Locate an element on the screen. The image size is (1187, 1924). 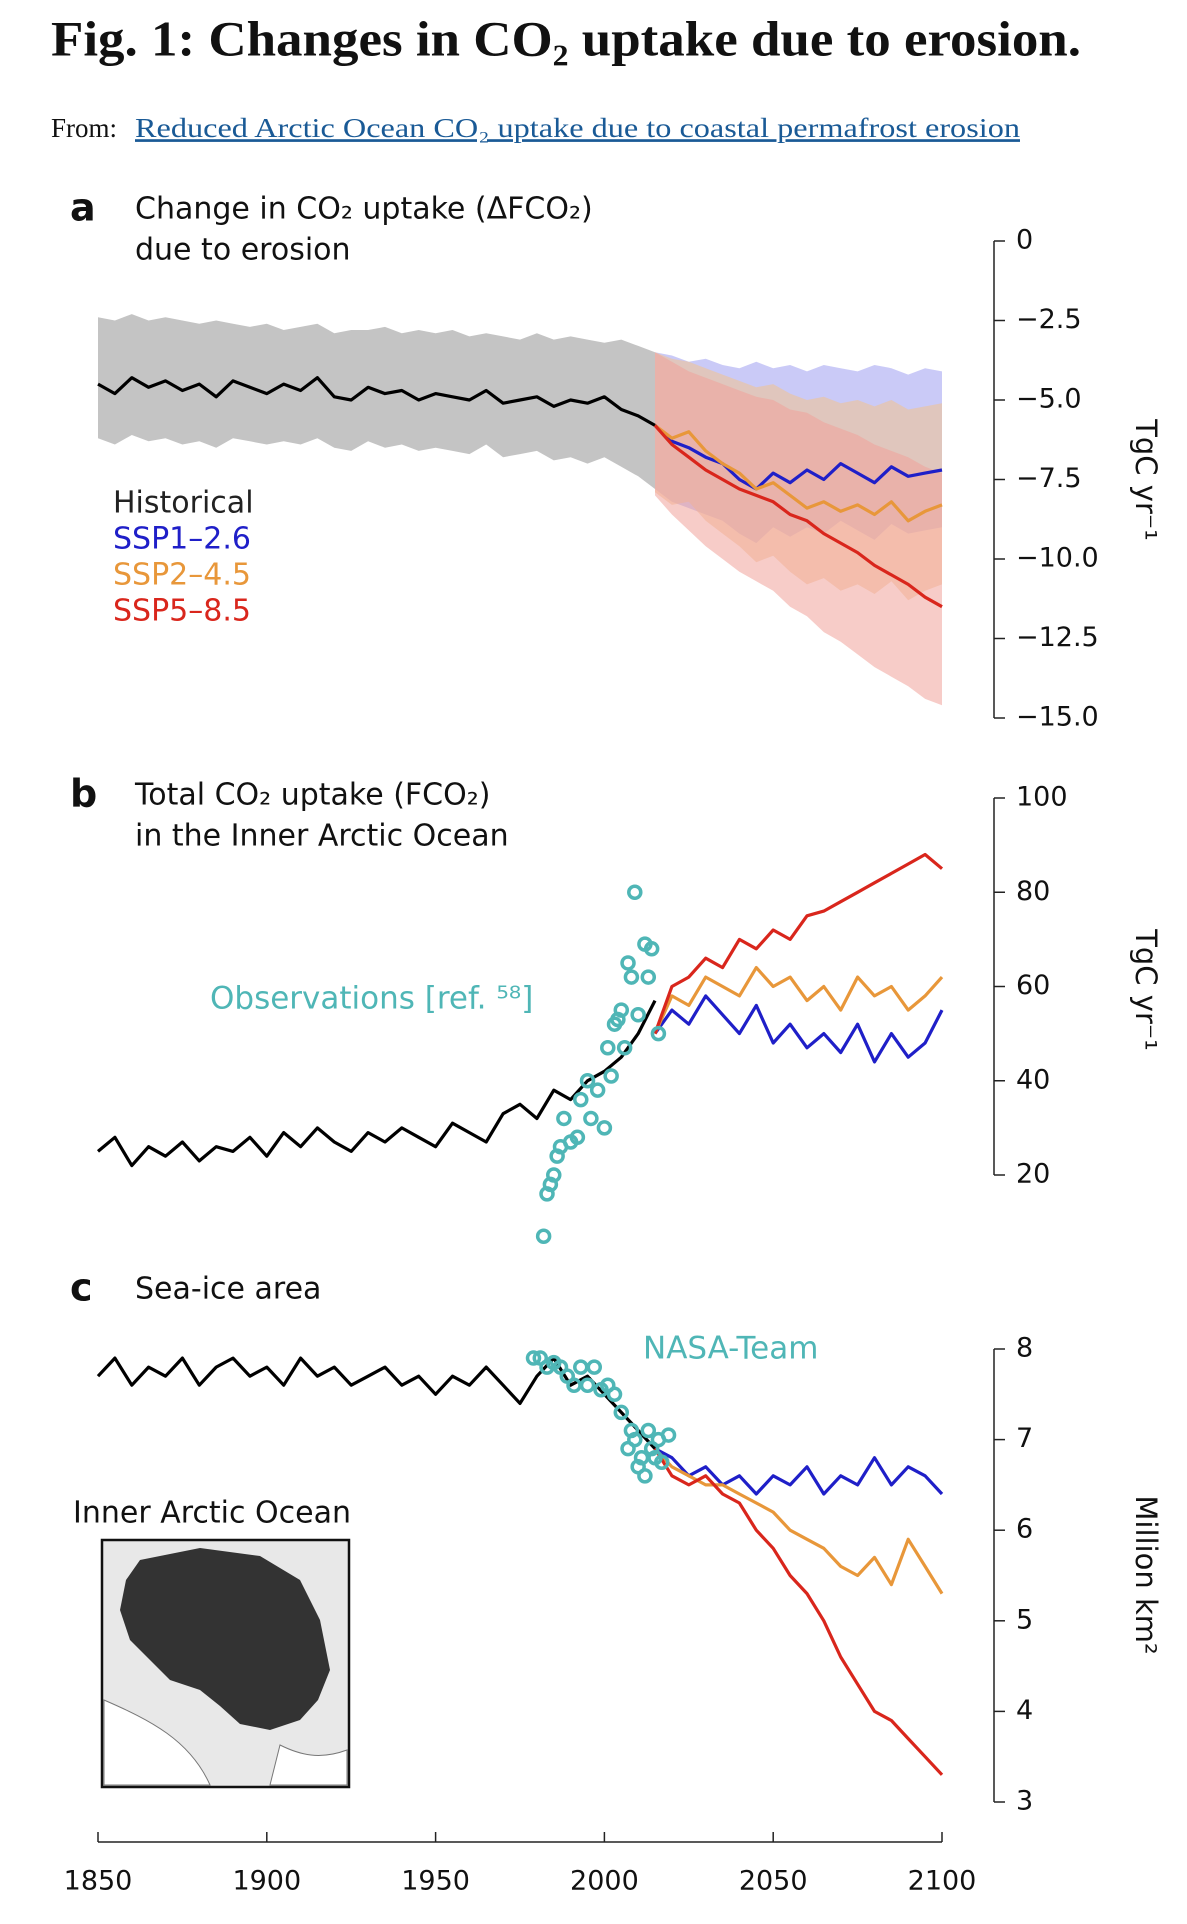
x-tick-label: 1850 is located at coordinates (98, 1881).